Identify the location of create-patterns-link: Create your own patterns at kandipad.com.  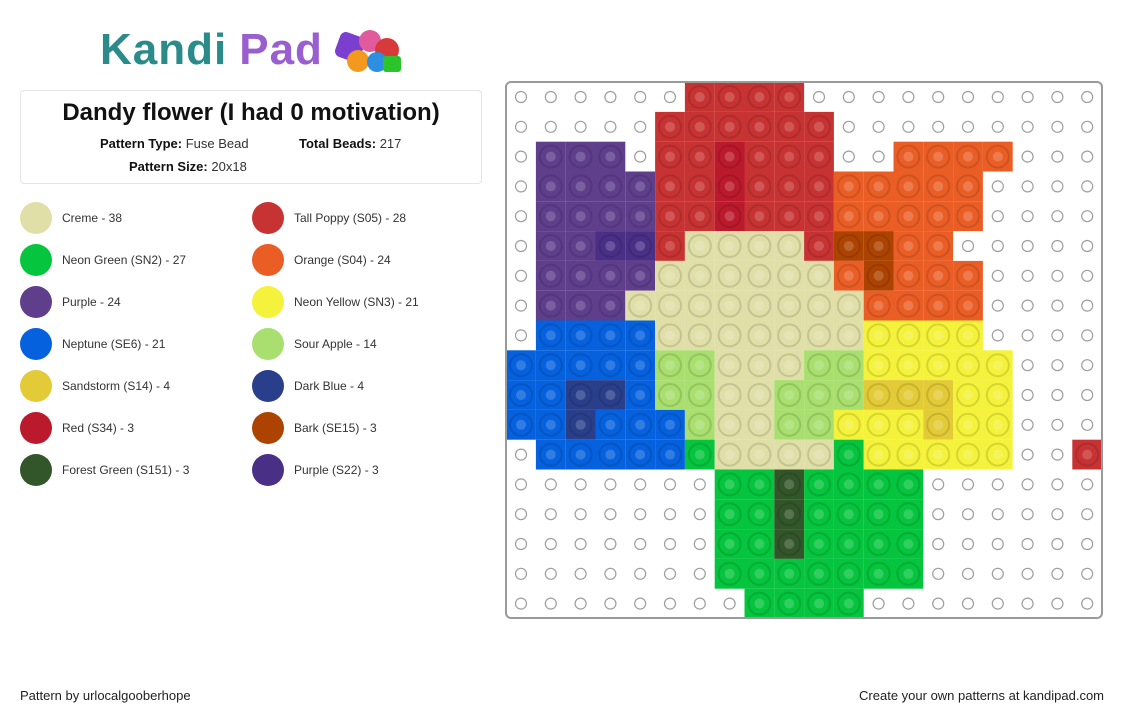
(981, 695).